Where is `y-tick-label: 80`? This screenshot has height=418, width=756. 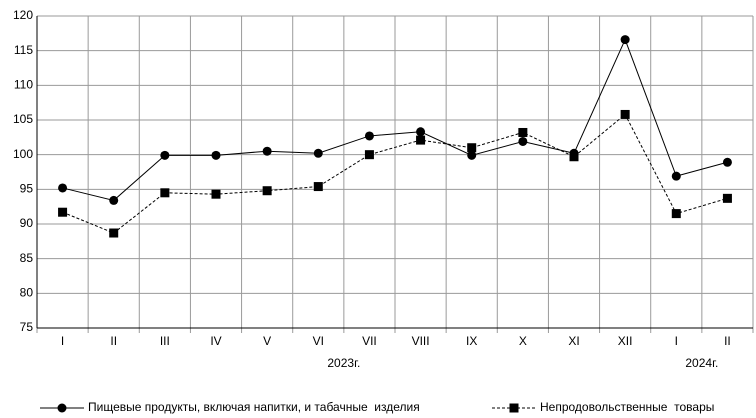 y-tick-label: 80 is located at coordinates (27, 293).